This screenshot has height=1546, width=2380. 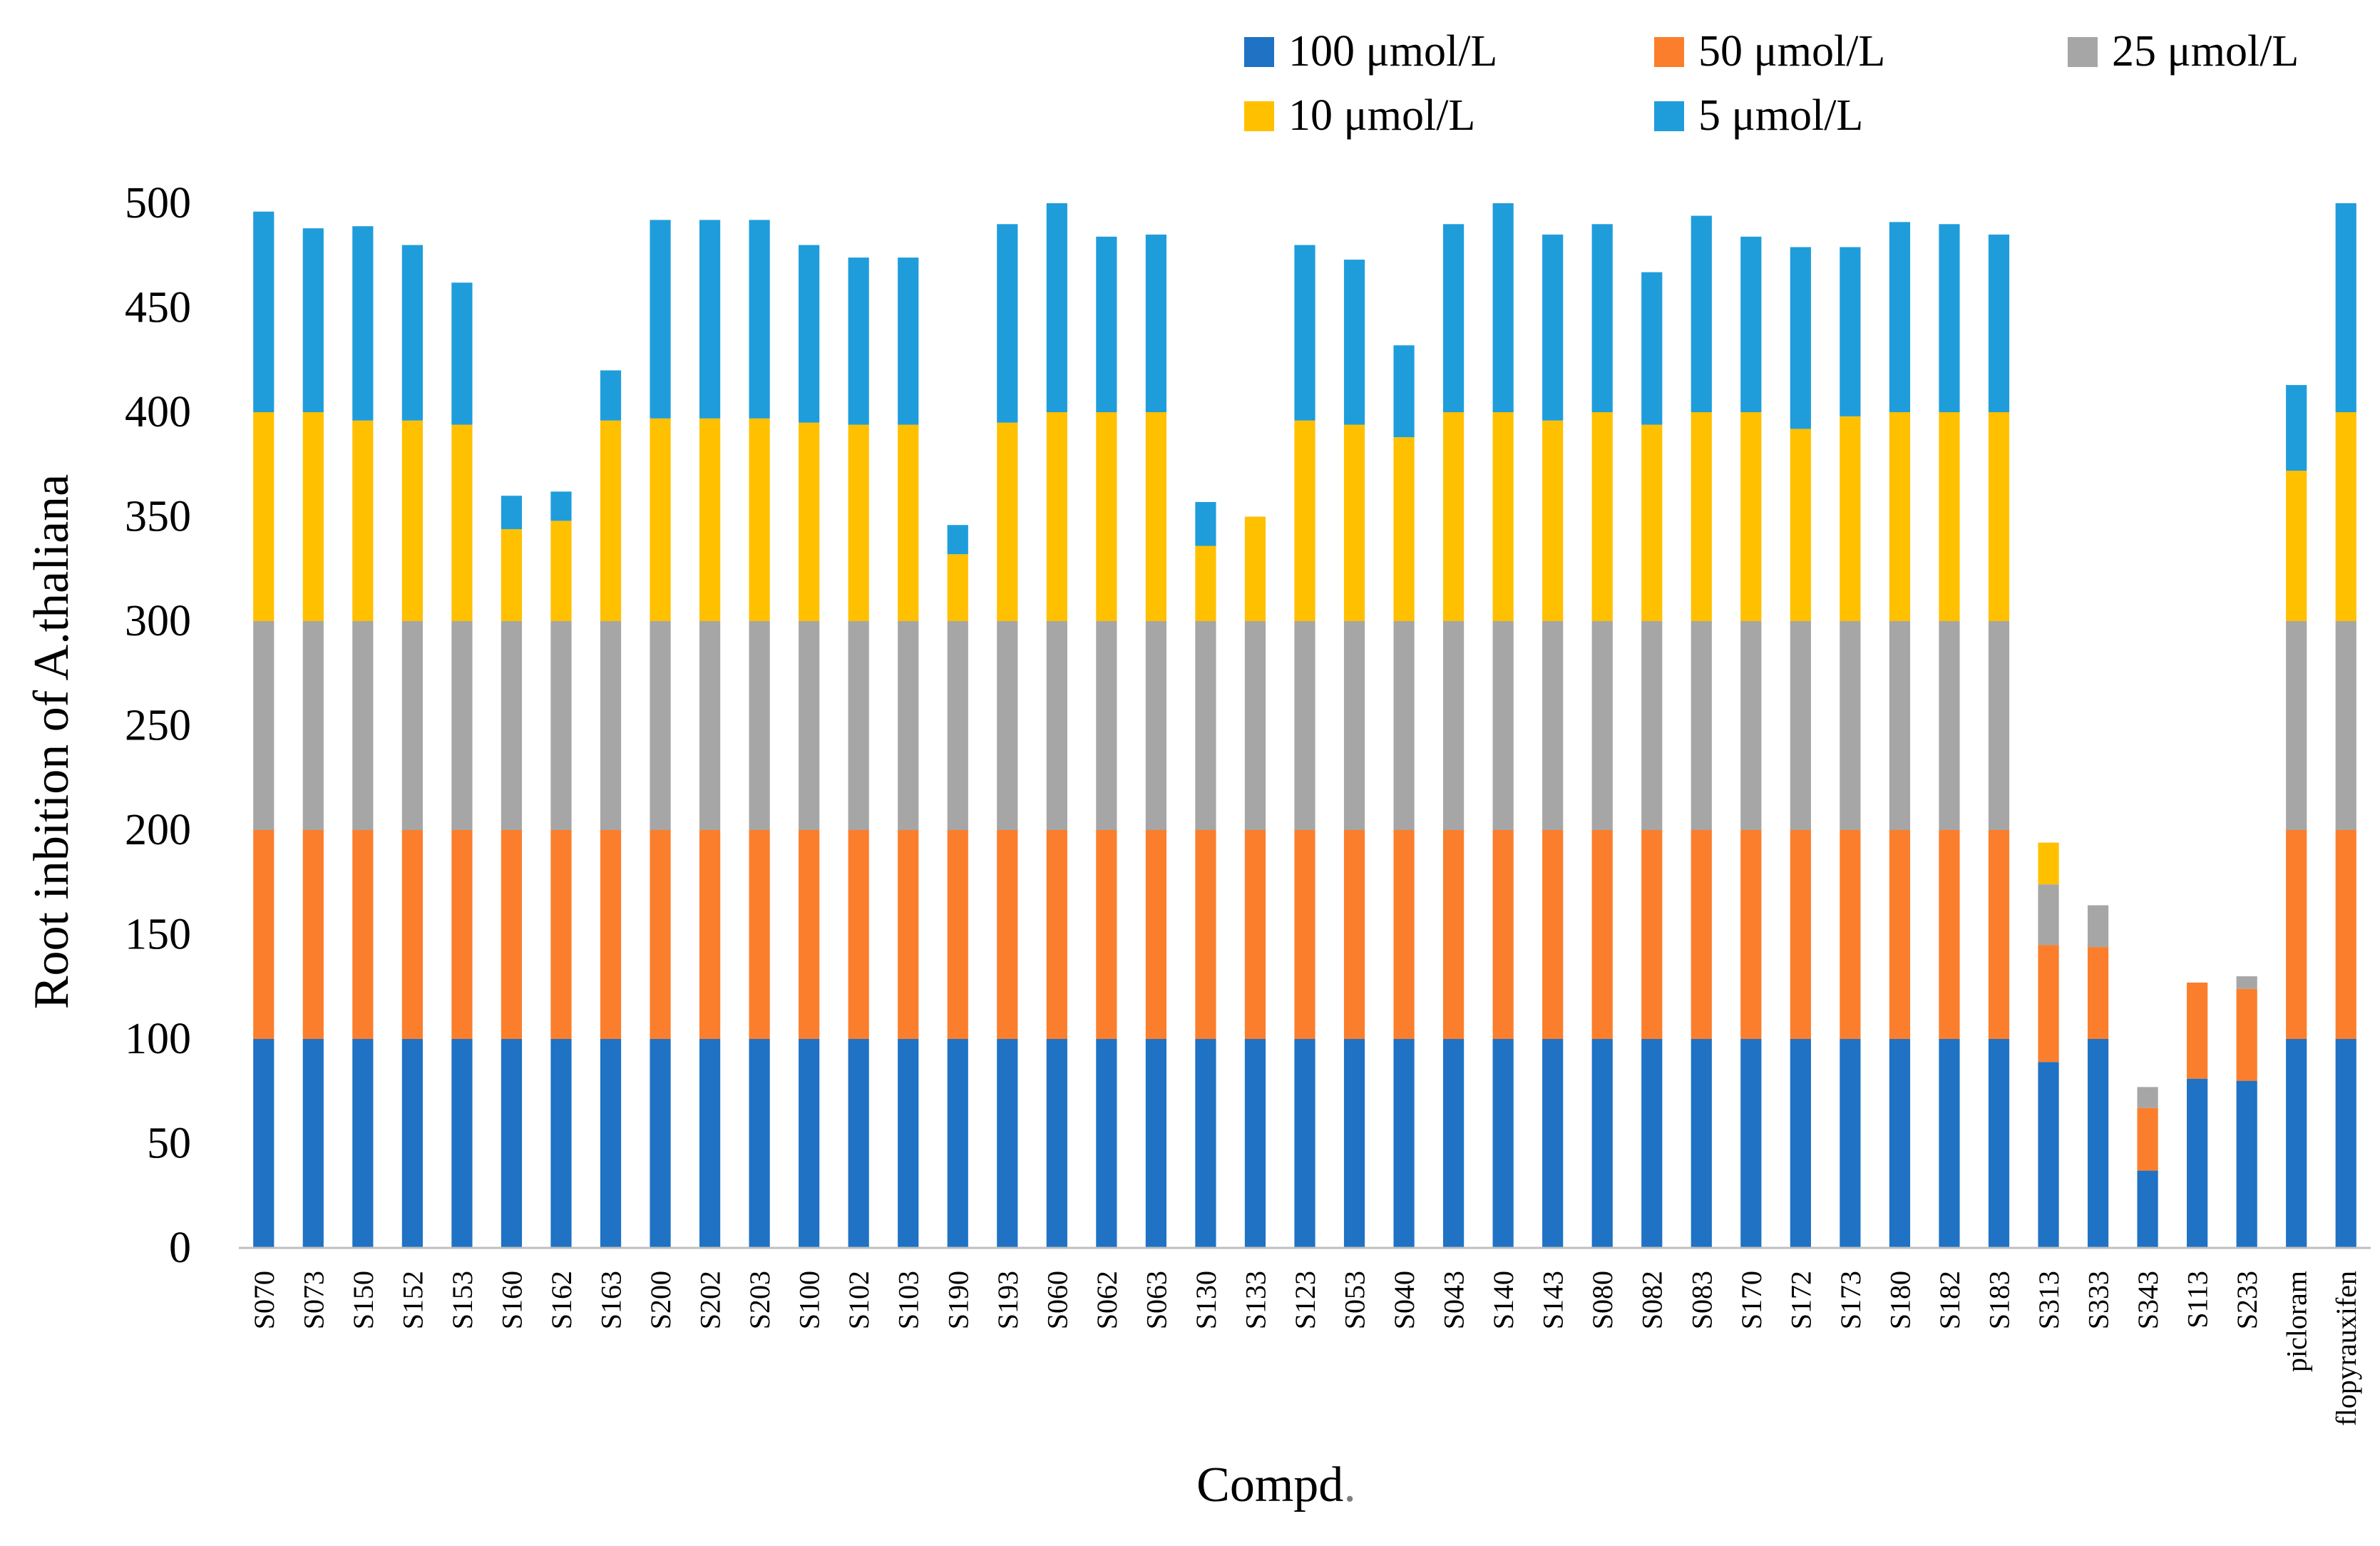 I want to click on bar-segment-S062-s1, so click(x=1106, y=934).